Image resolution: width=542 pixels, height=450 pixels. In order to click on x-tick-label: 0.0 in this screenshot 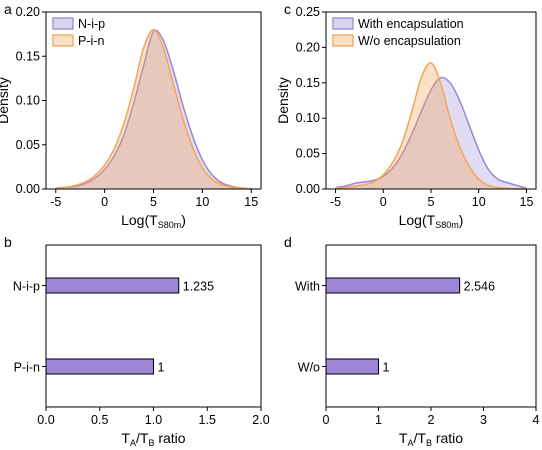, I will do `click(45, 420)`.